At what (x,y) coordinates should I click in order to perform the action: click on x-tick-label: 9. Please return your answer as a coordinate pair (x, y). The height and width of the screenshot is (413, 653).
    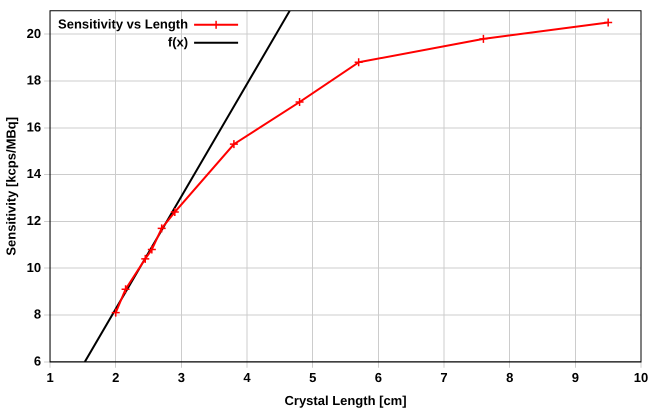
    Looking at the image, I should click on (575, 378).